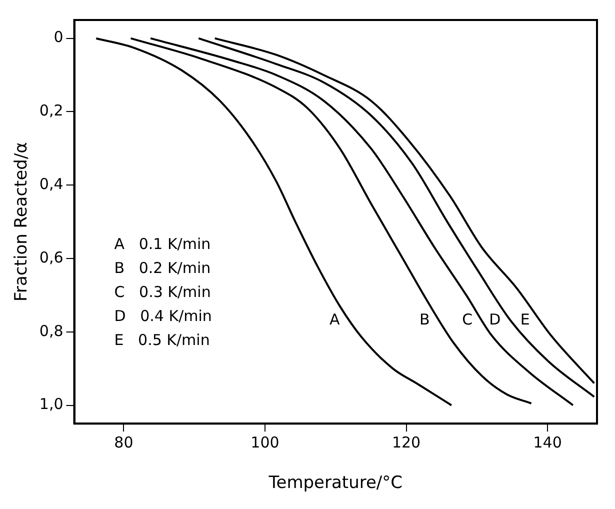 The width and height of the screenshot is (615, 509). I want to click on series-label: C, so click(467, 319).